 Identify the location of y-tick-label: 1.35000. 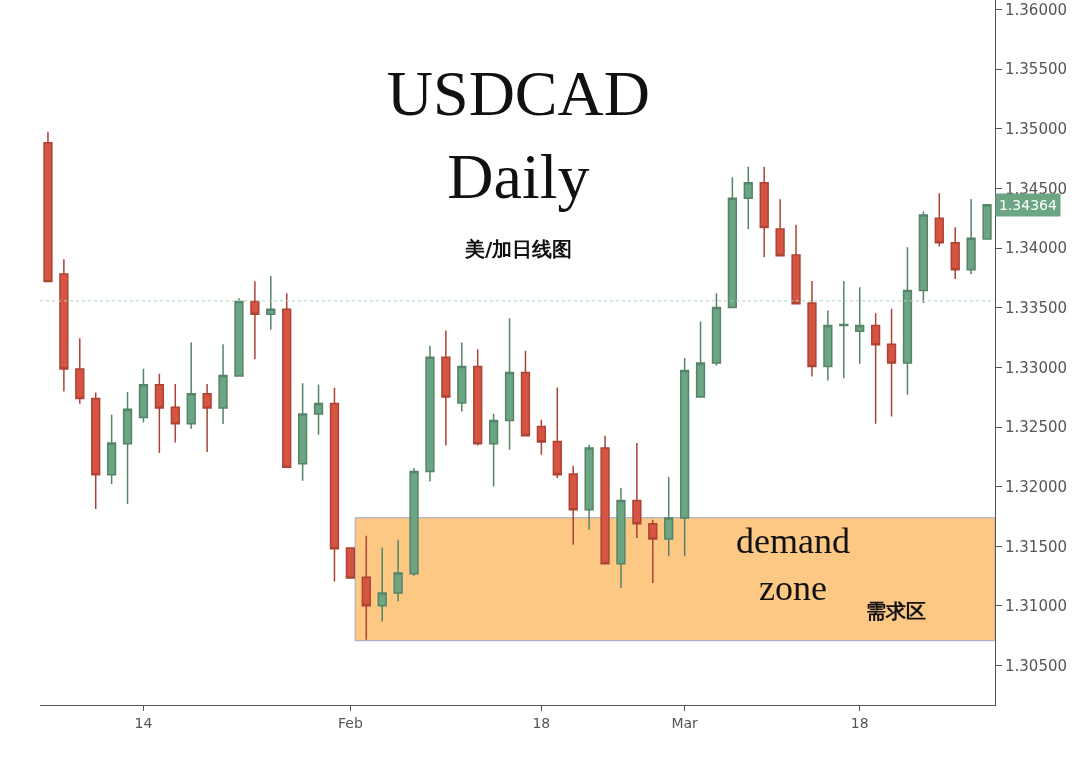
(1036, 129).